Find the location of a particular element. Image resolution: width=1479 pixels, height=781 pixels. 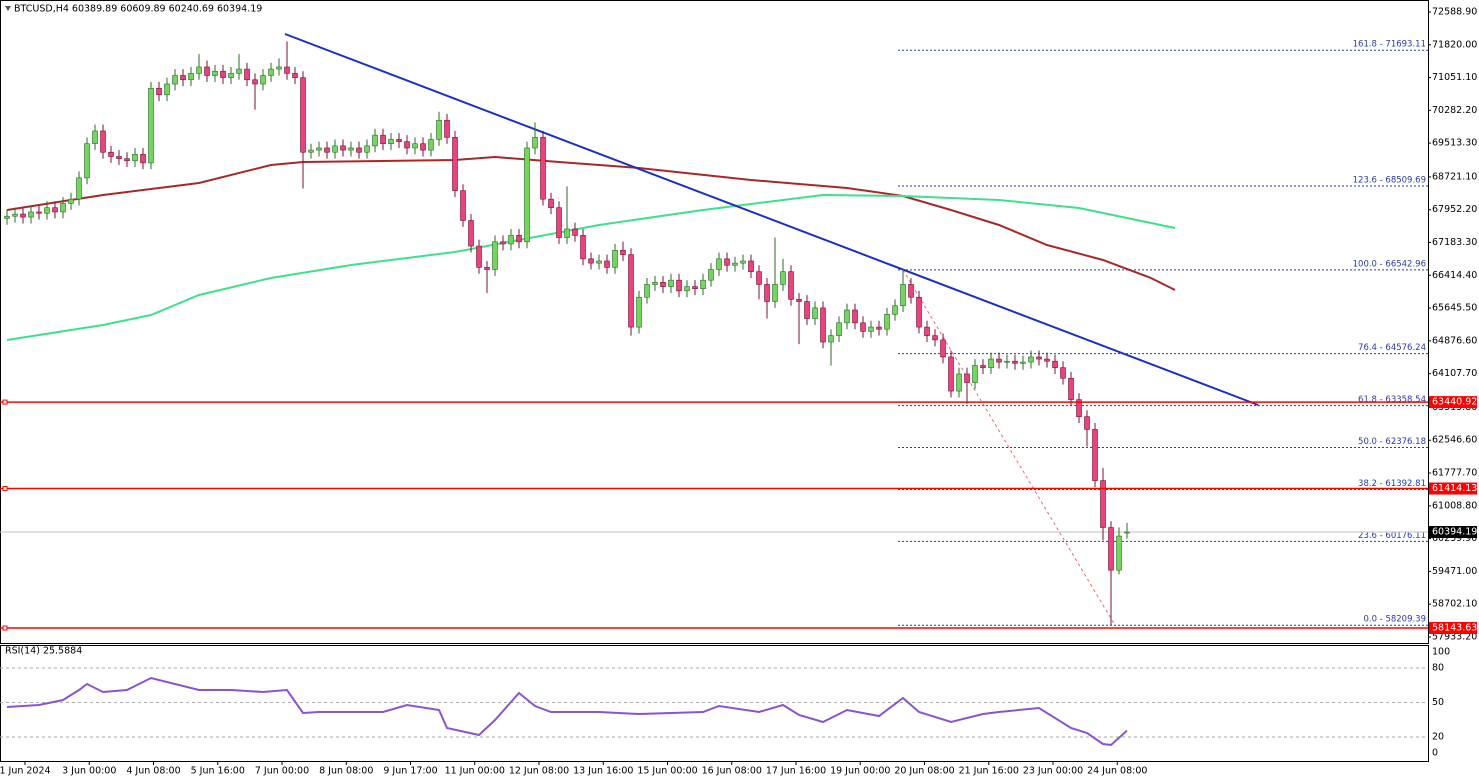

fib-label: 76.4 - 64576.24 is located at coordinates (1392, 348).